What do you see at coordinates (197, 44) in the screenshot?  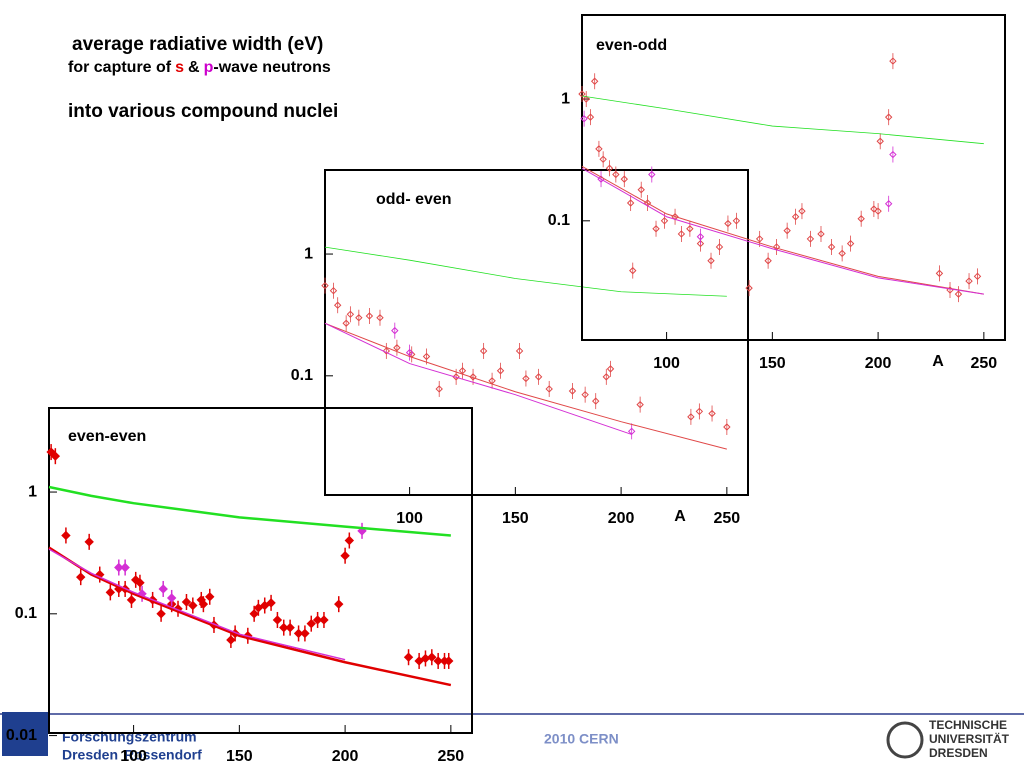 I see `title: average radiative width (eV)` at bounding box center [197, 44].